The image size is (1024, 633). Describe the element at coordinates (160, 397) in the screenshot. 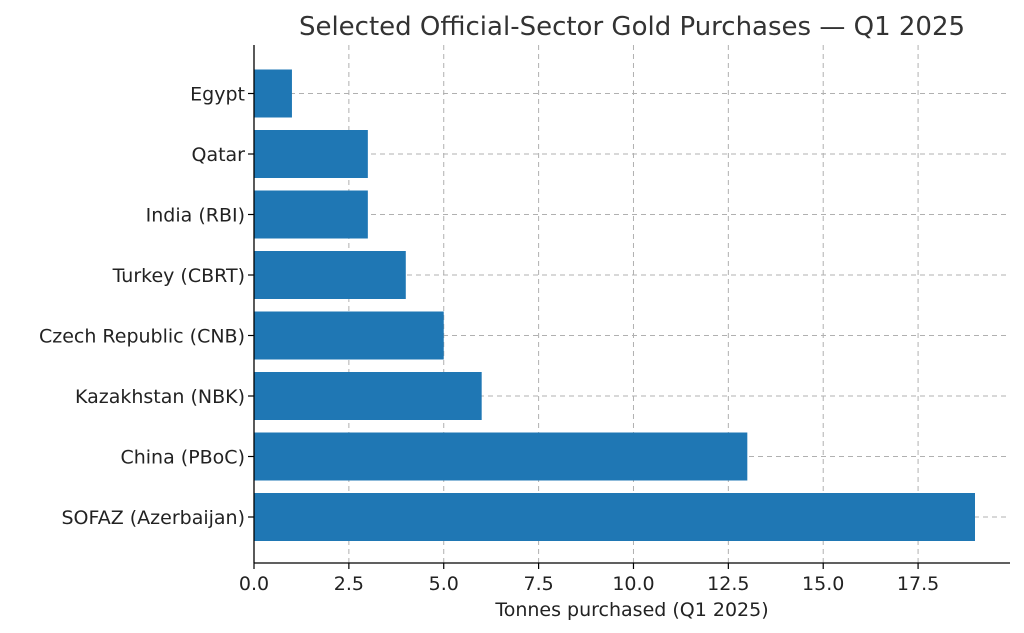

I see `y-tick-label: Kazakhstan (NBK)` at that location.